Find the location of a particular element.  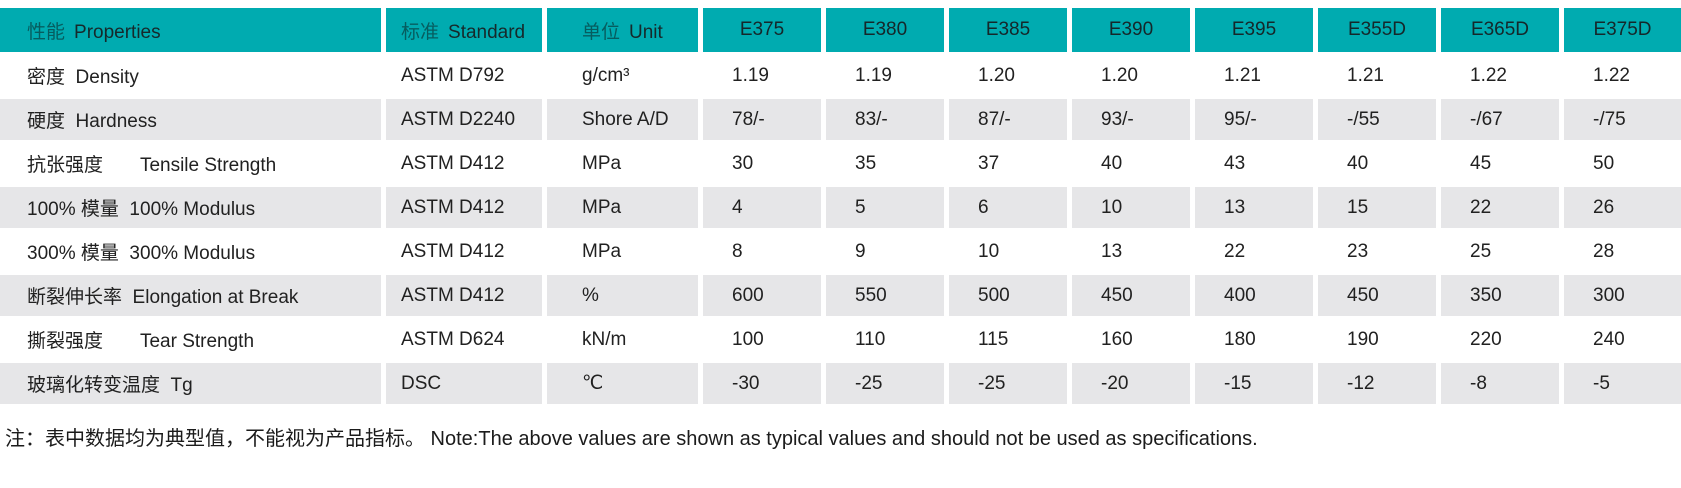

standard-cell: ASTM D2240 is located at coordinates (464, 119).